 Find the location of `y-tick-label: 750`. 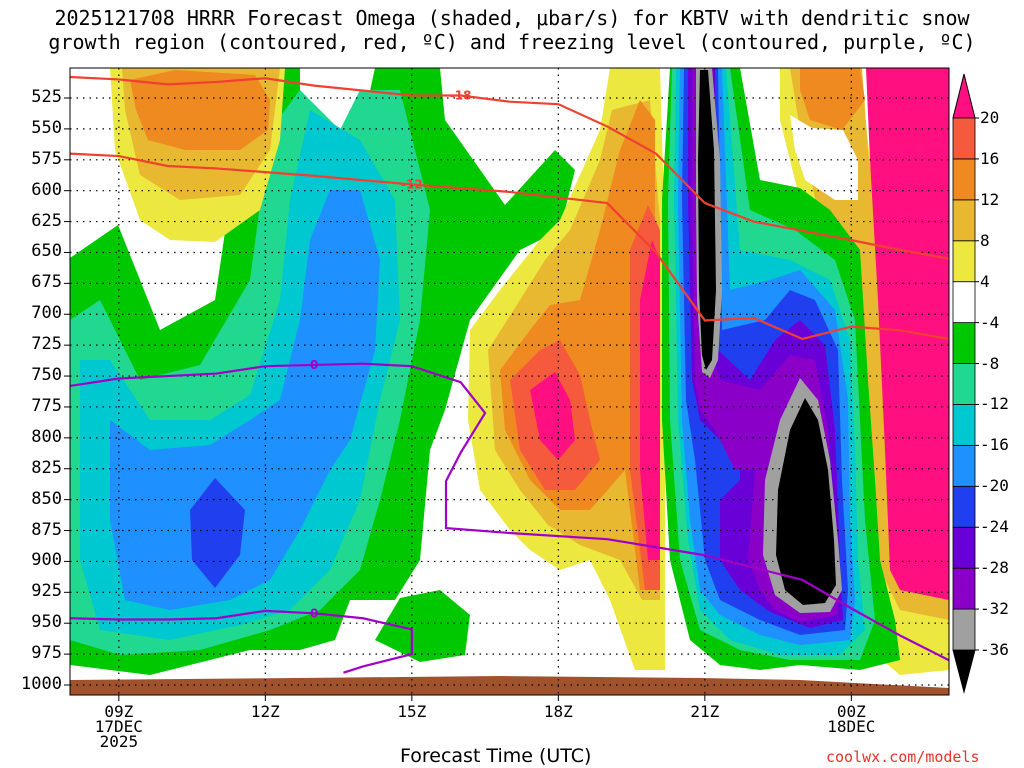

y-tick-label: 750 is located at coordinates (46, 375).